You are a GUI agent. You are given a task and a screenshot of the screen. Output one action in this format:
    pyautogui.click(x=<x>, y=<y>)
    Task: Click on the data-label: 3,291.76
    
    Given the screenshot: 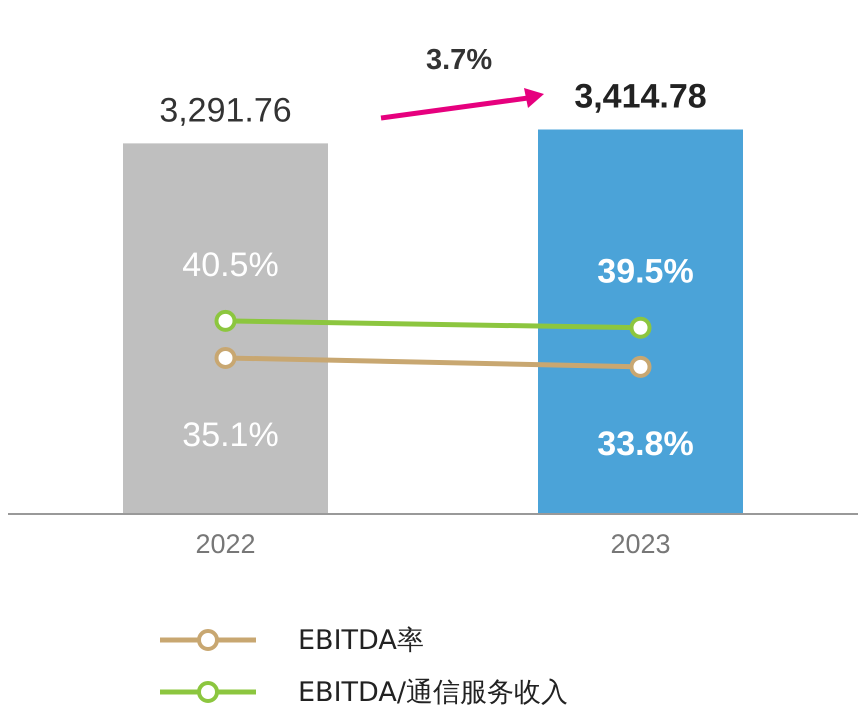 What is the action you would take?
    pyautogui.click(x=225, y=110)
    